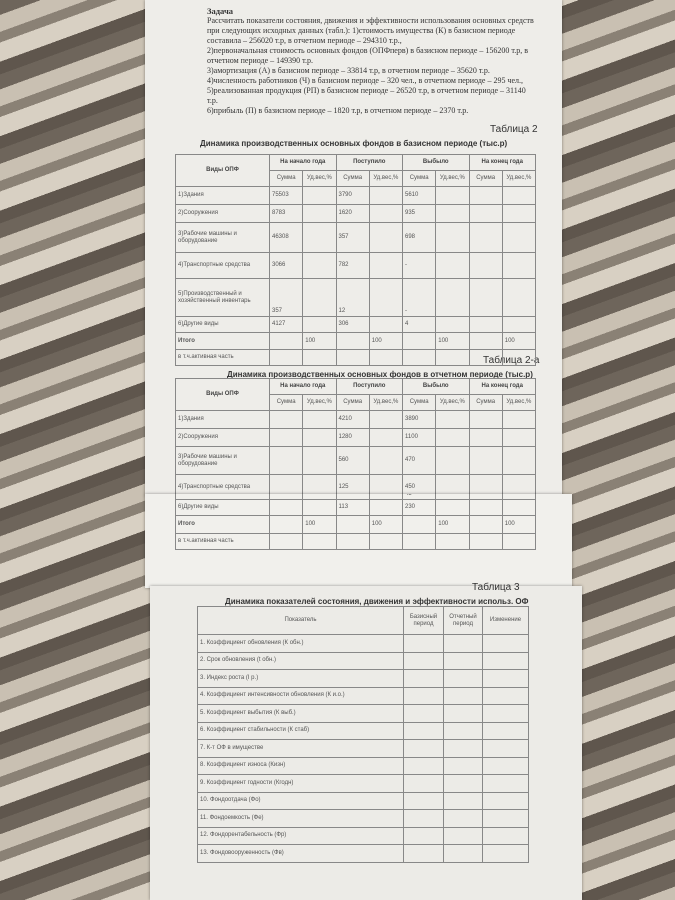 This screenshot has height=900, width=675. I want to click on value-cell: 357, so click(352, 237).